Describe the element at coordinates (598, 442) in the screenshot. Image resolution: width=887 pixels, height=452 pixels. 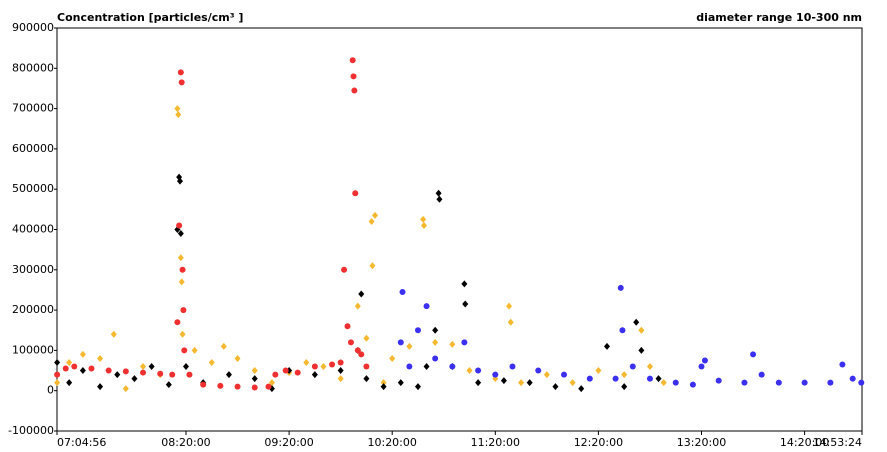
I see `x-tick-label: 12:20:00` at that location.